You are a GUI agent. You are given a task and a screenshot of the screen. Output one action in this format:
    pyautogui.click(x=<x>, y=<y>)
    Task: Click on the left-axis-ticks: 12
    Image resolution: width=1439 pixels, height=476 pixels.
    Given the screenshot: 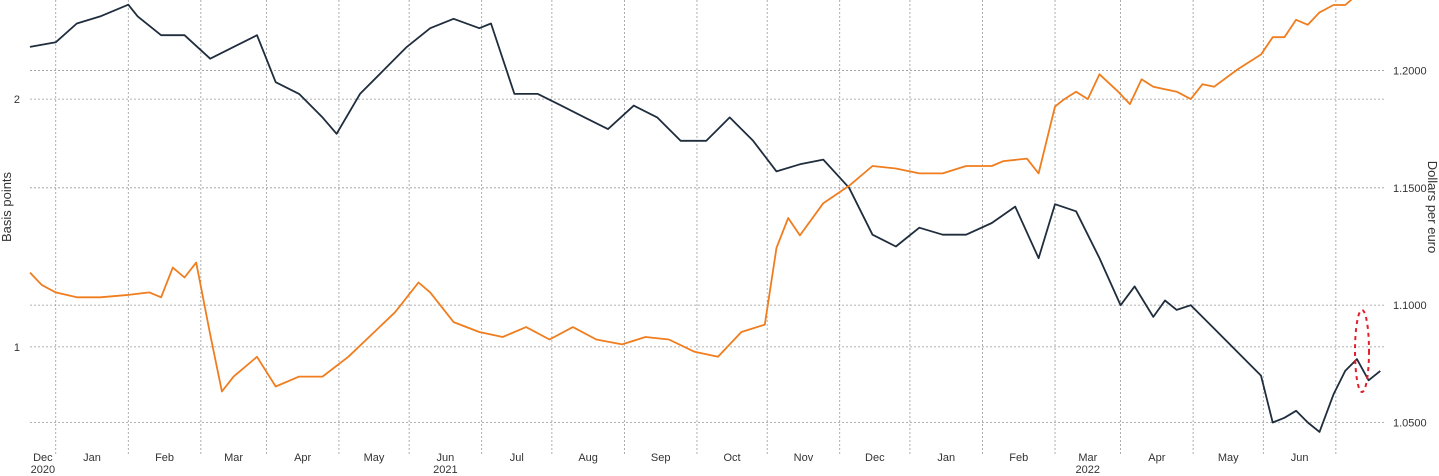 What is the action you would take?
    pyautogui.click(x=17, y=224)
    